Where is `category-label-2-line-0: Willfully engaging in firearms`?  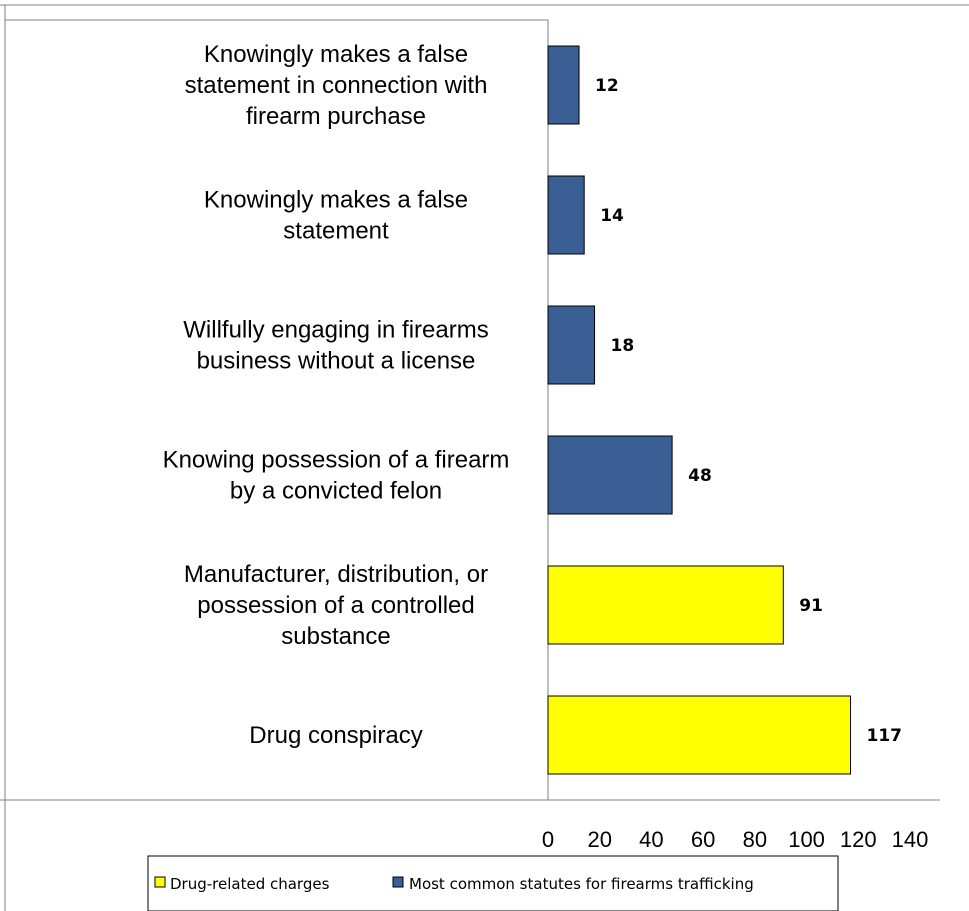 category-label-2-line-0: Willfully engaging in firearms is located at coordinates (335, 330).